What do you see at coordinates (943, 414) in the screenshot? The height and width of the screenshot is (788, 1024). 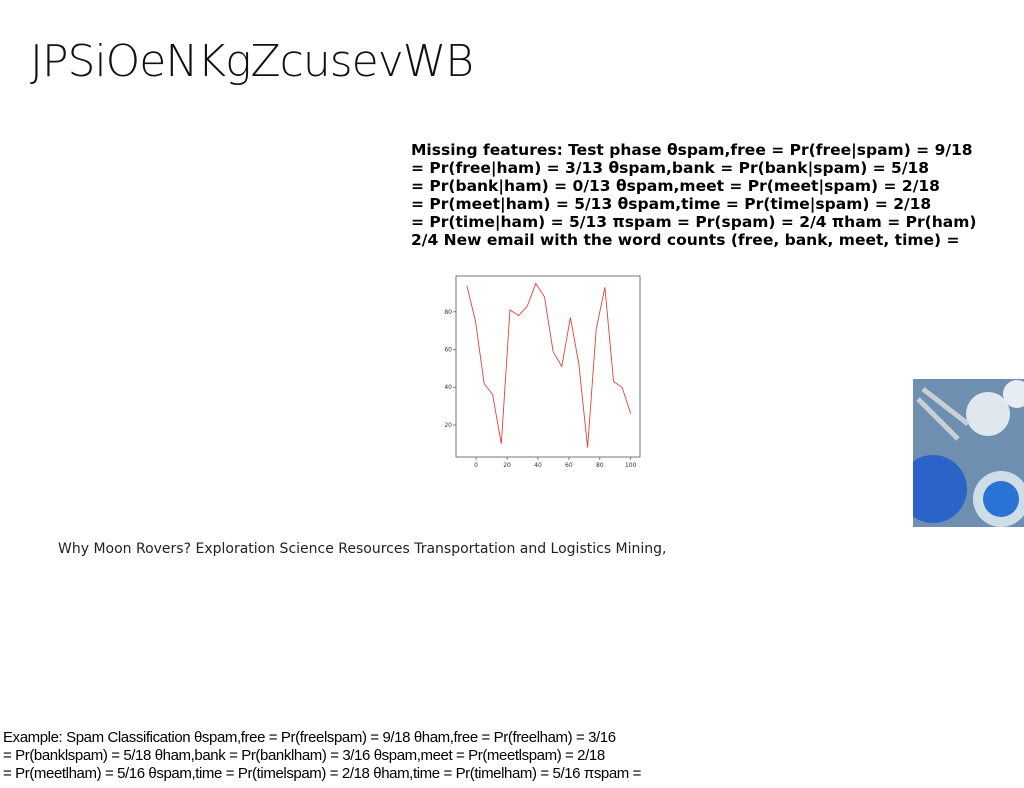 I see `spoon` at bounding box center [943, 414].